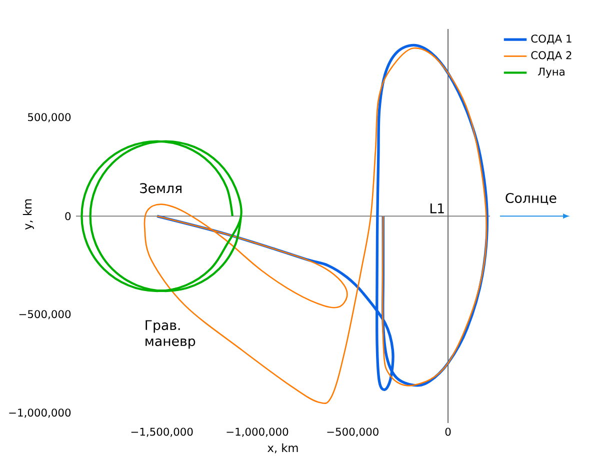 Image resolution: width=600 pixels, height=462 pixels. Describe the element at coordinates (161, 188) in the screenshot. I see `annotation: Земля` at that location.